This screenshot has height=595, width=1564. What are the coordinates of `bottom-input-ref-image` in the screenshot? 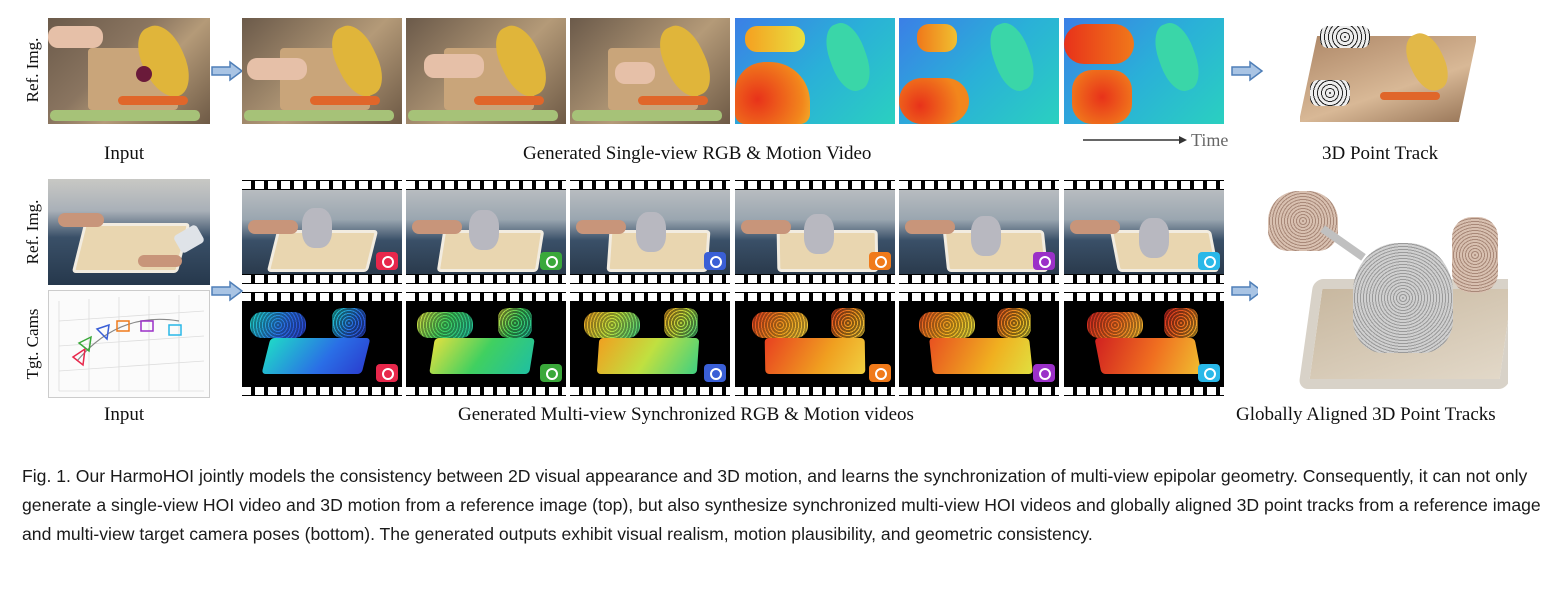 It's located at (129, 232).